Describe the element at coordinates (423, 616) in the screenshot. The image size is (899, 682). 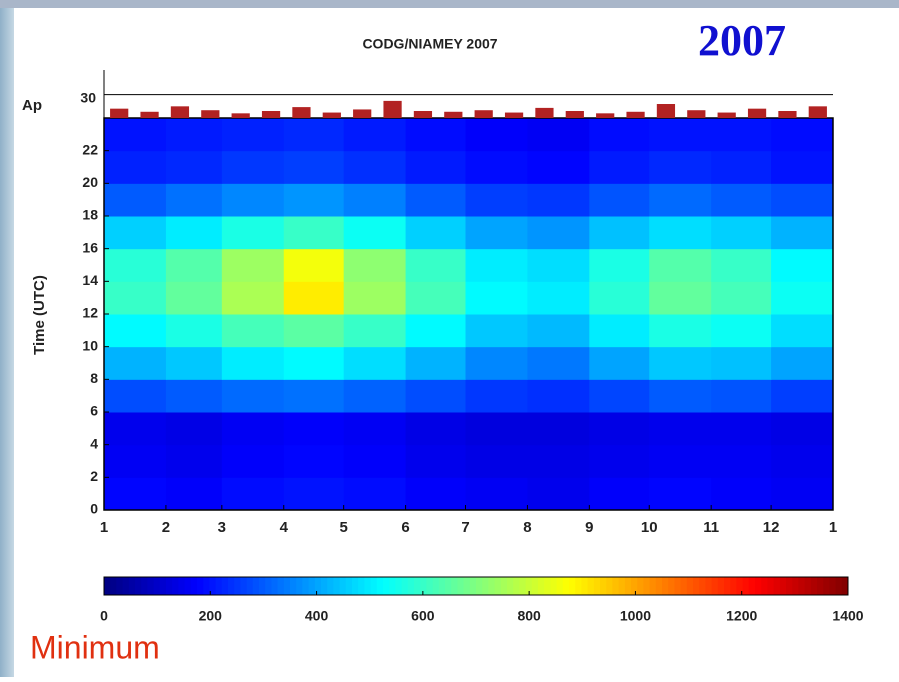
I see `colorbar-tick-label: 600` at that location.